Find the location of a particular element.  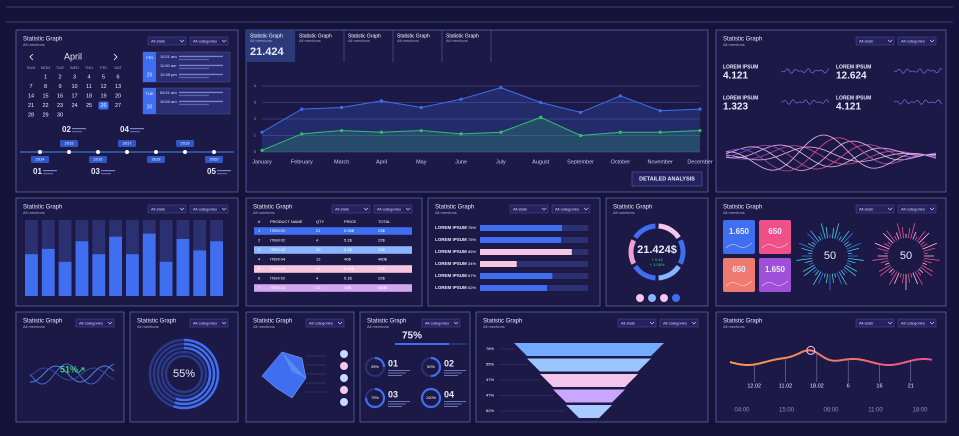

headline-value: 75% is located at coordinates (412, 336).